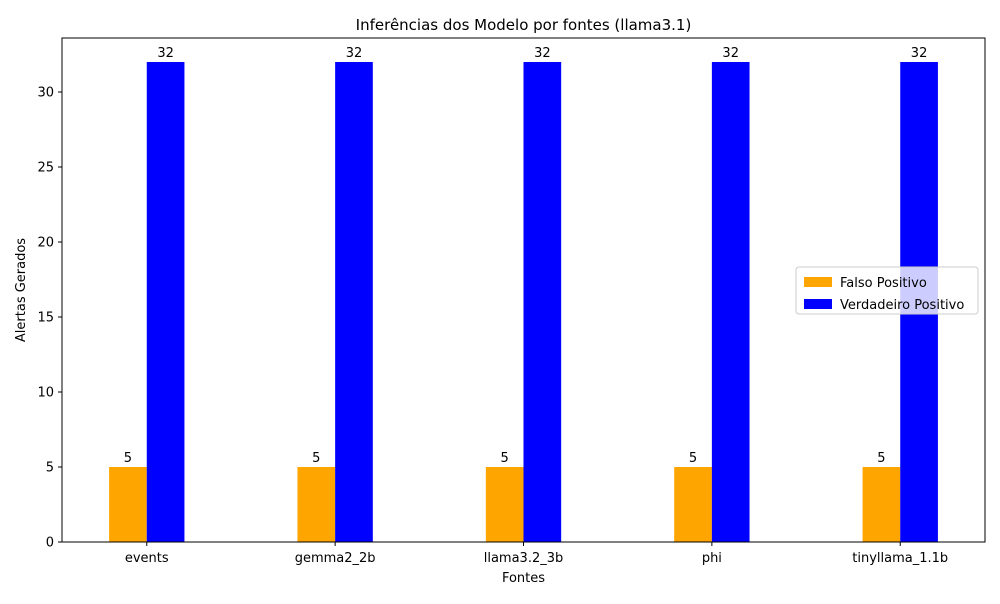  What do you see at coordinates (335, 558) in the screenshot?
I see `x-tick-label: gemma2_2b` at bounding box center [335, 558].